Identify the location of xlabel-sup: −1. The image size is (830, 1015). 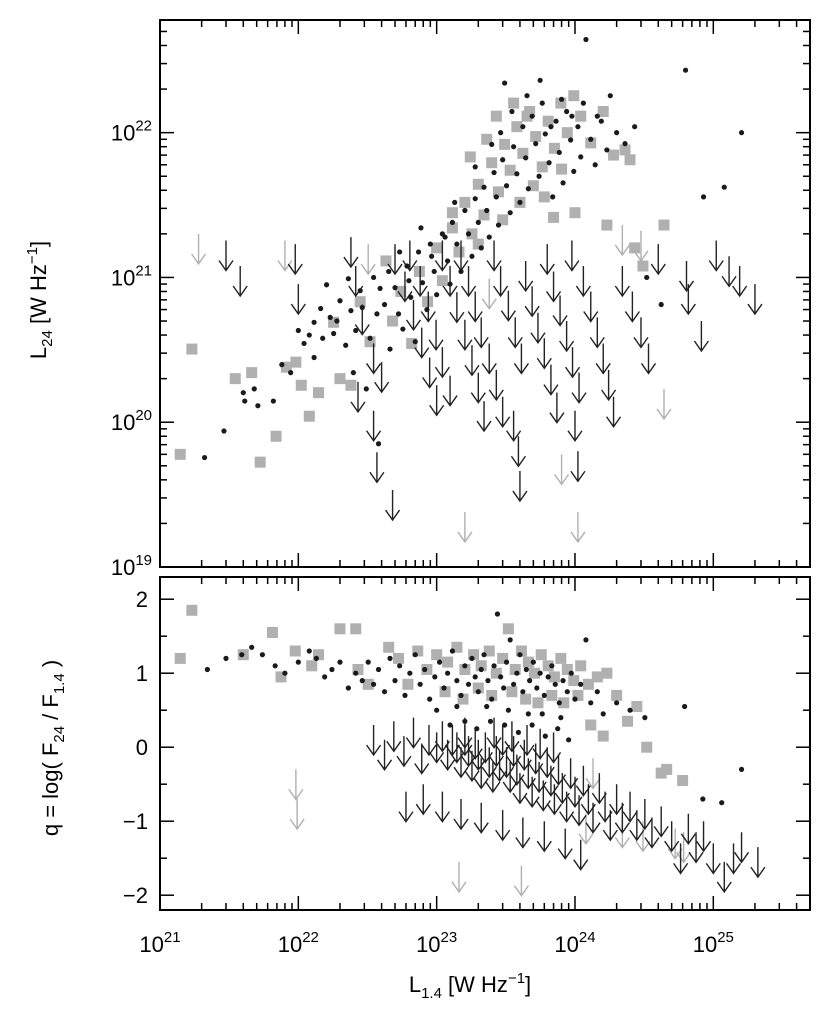
(516, 978).